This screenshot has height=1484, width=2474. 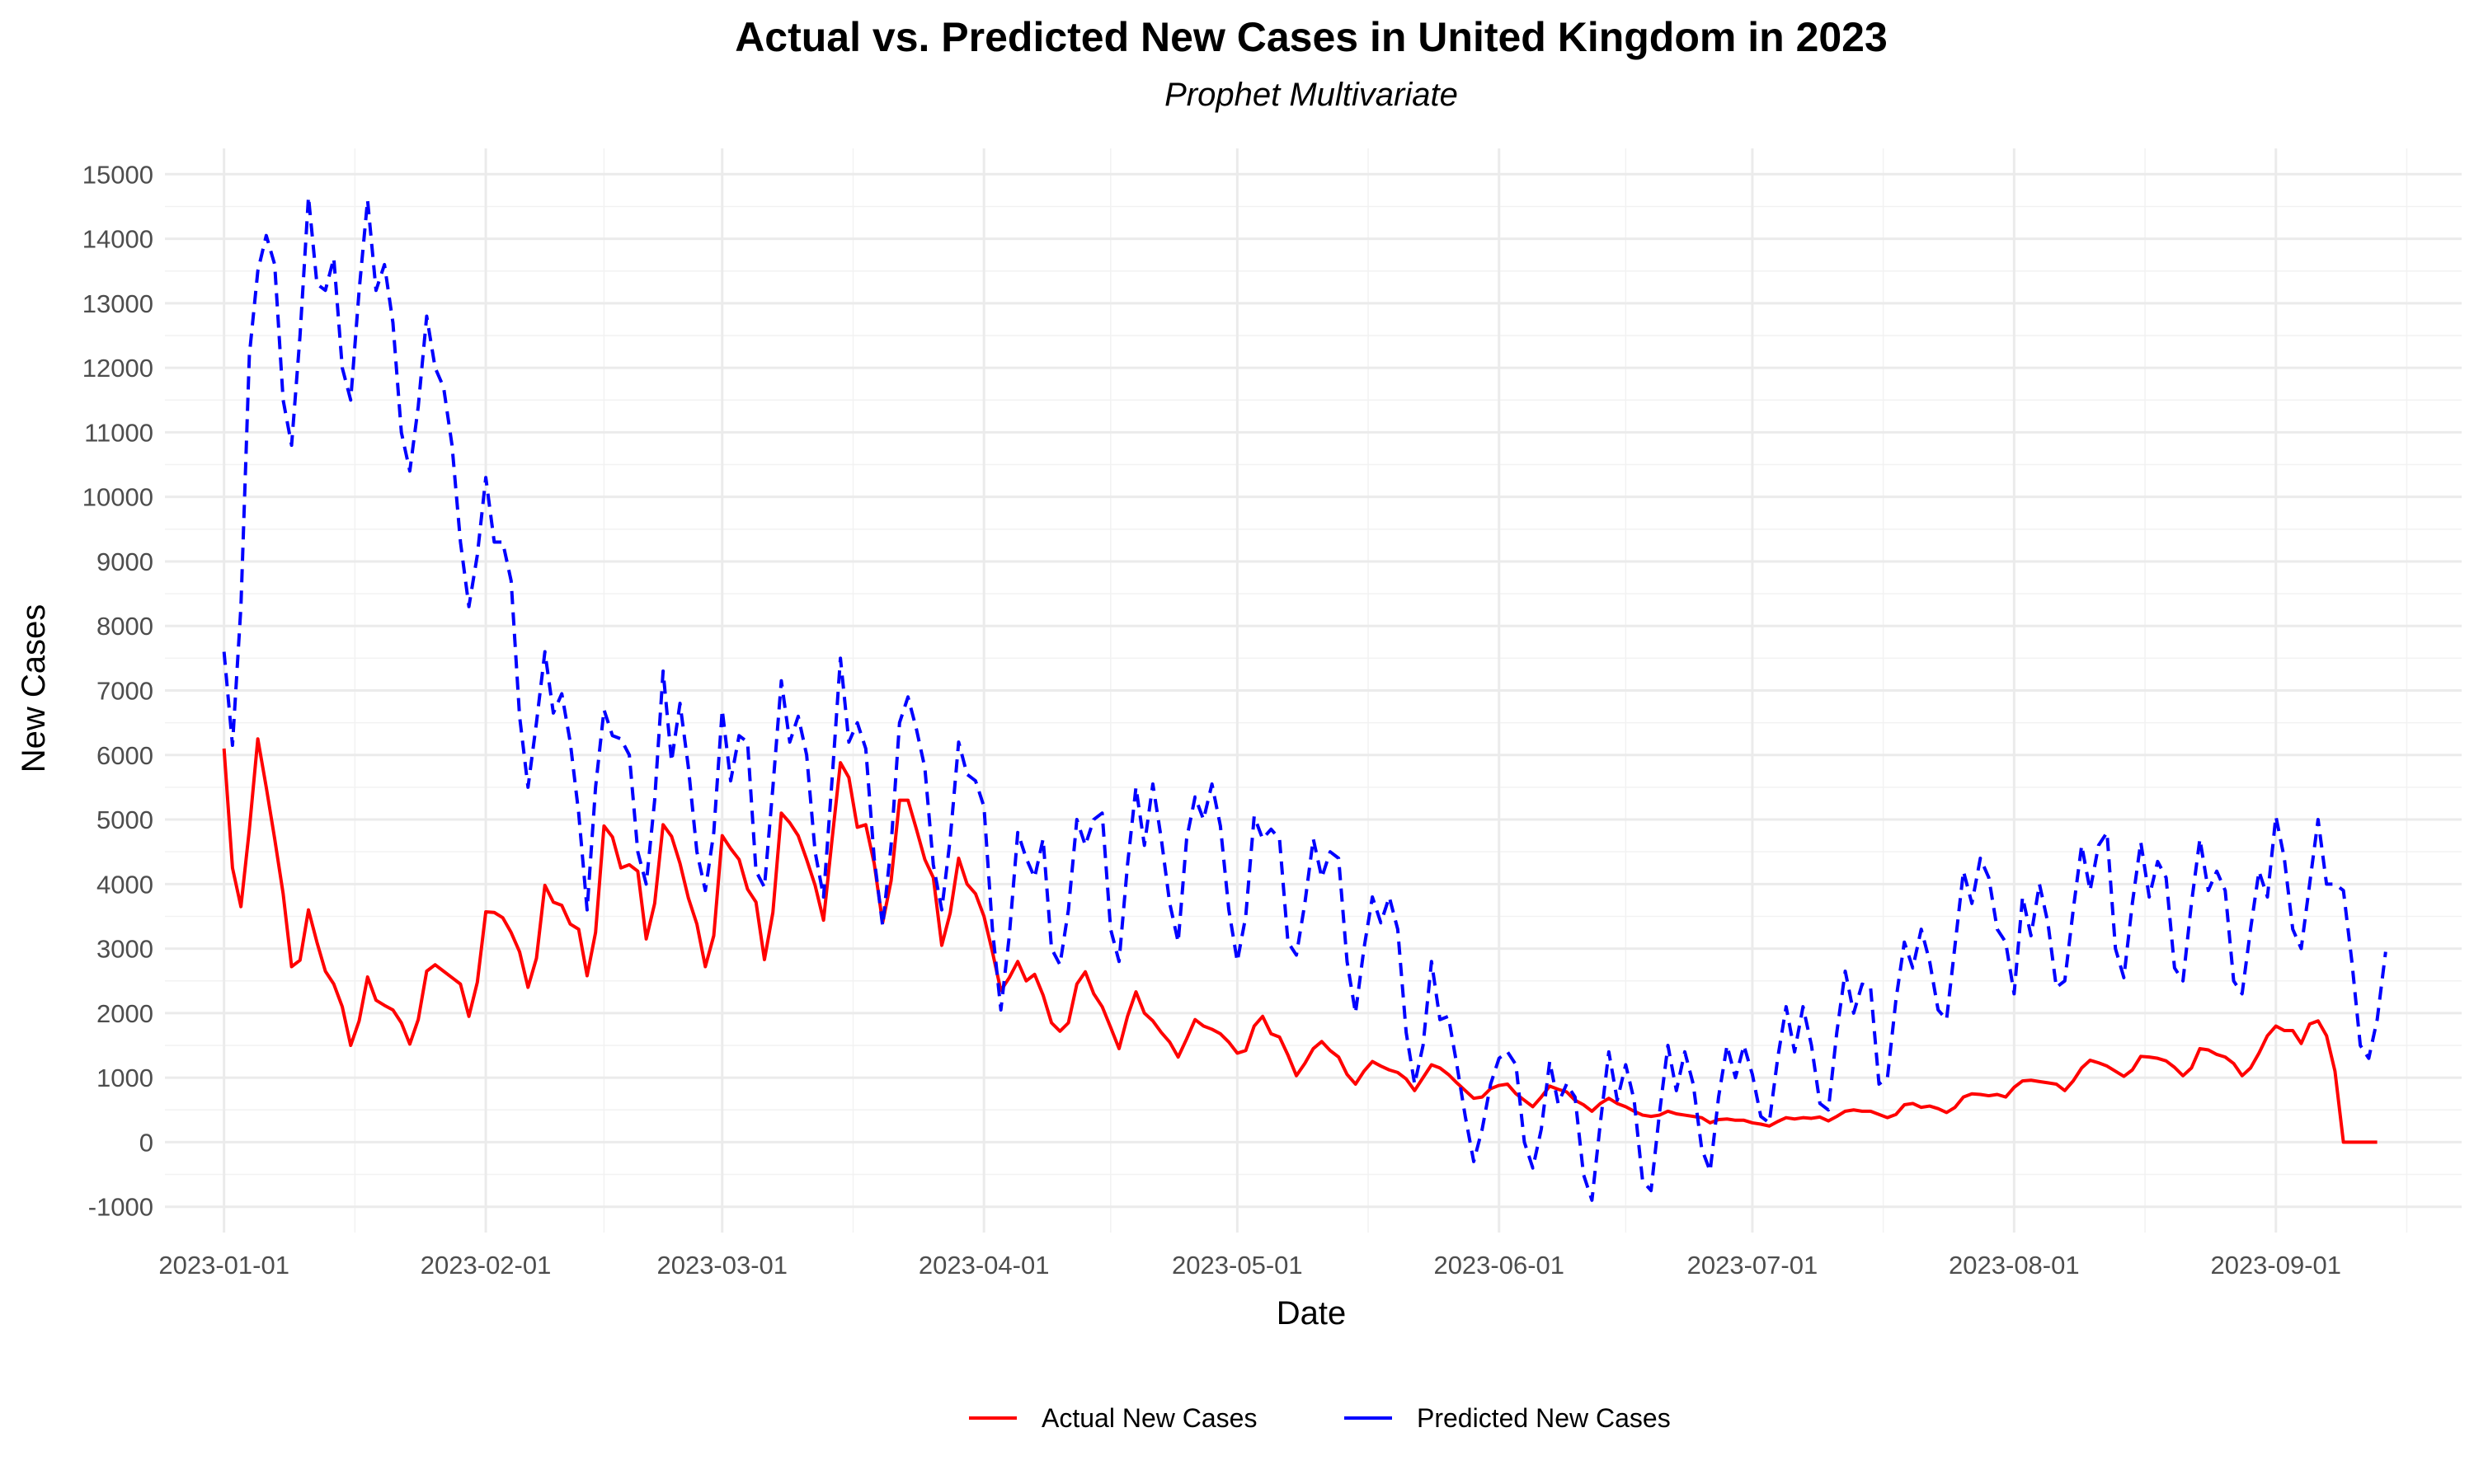 I want to click on x-tick-label: 2023-01-01, so click(x=223, y=1265).